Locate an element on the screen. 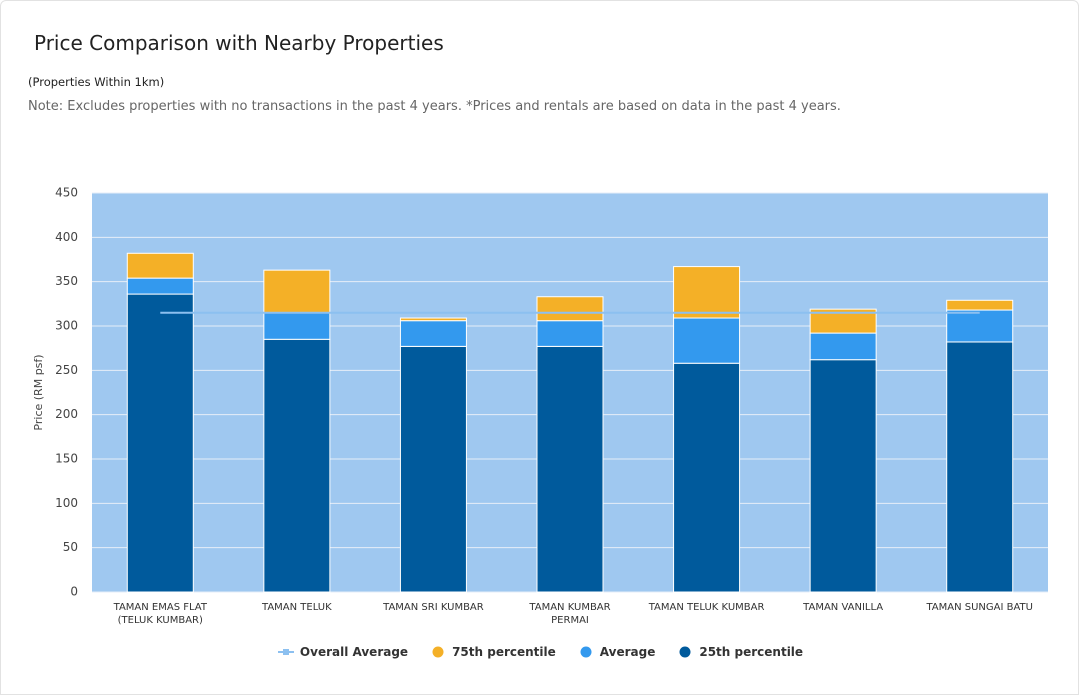 The height and width of the screenshot is (695, 1079). y-tick-label: 400 is located at coordinates (66, 237).